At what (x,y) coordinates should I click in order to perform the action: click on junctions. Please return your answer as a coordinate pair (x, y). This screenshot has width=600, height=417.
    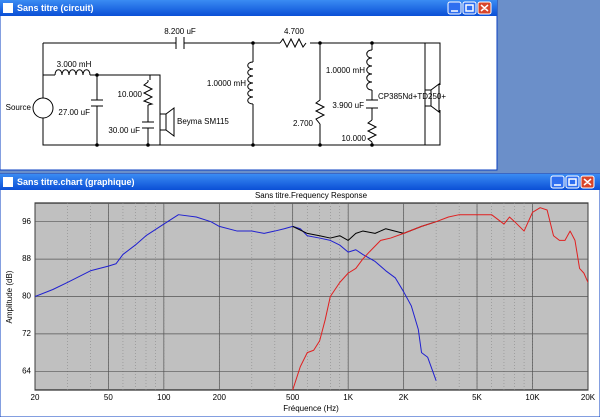
    Looking at the image, I should click on (234, 94).